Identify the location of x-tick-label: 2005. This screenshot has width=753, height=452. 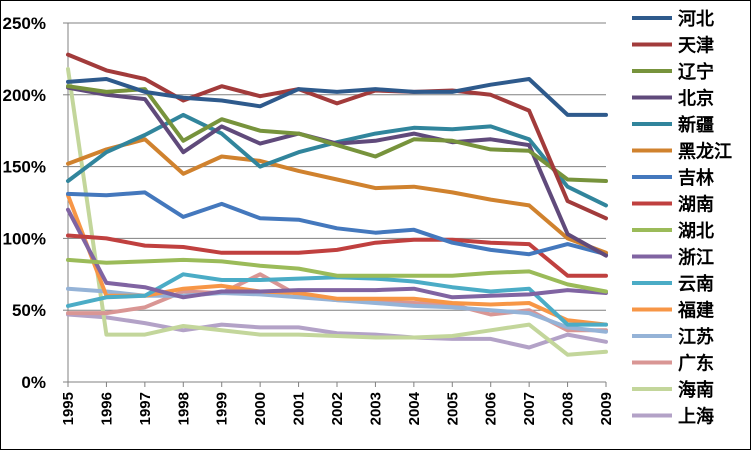
(452, 408).